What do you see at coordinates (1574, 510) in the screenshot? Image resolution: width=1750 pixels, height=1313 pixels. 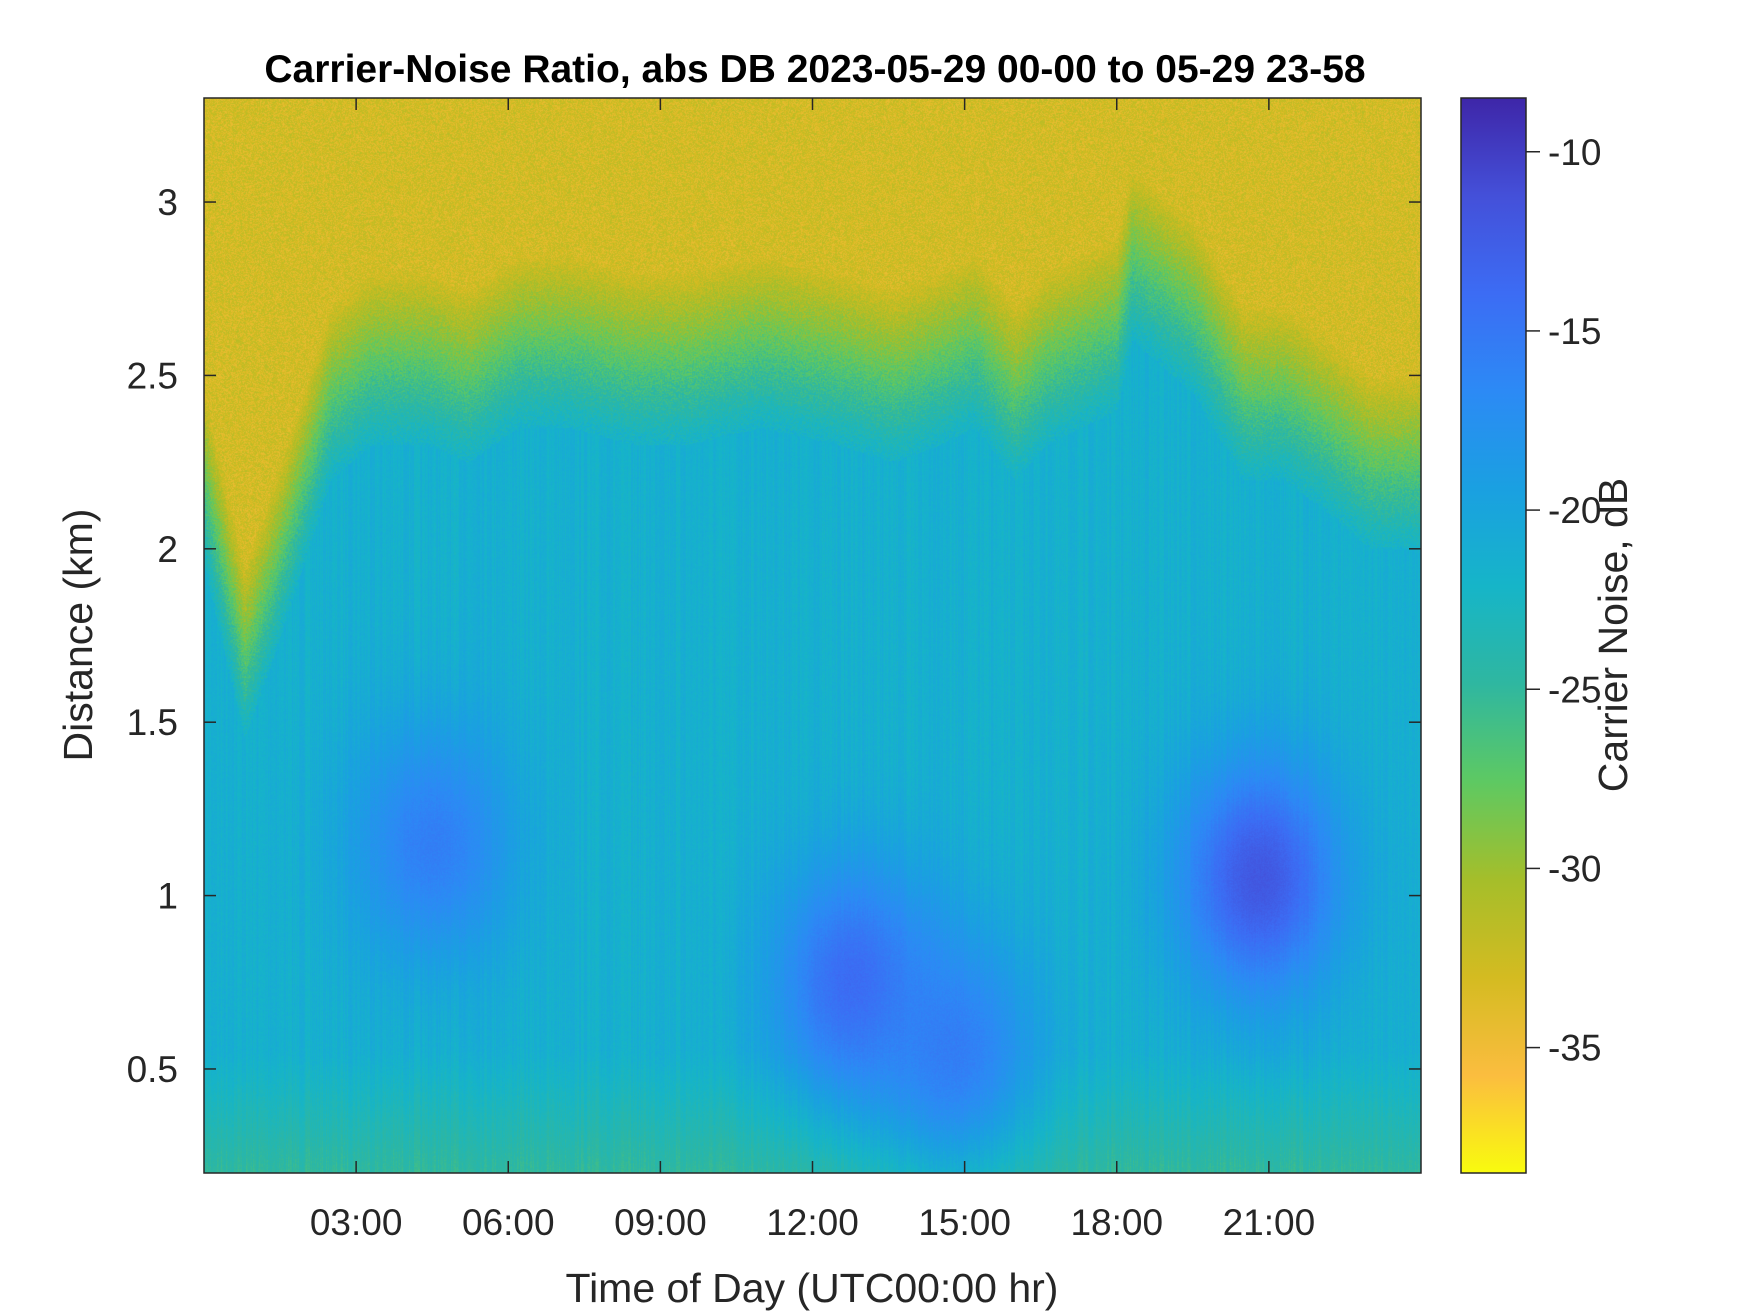 I see `colorbar-tick-label: -20` at bounding box center [1574, 510].